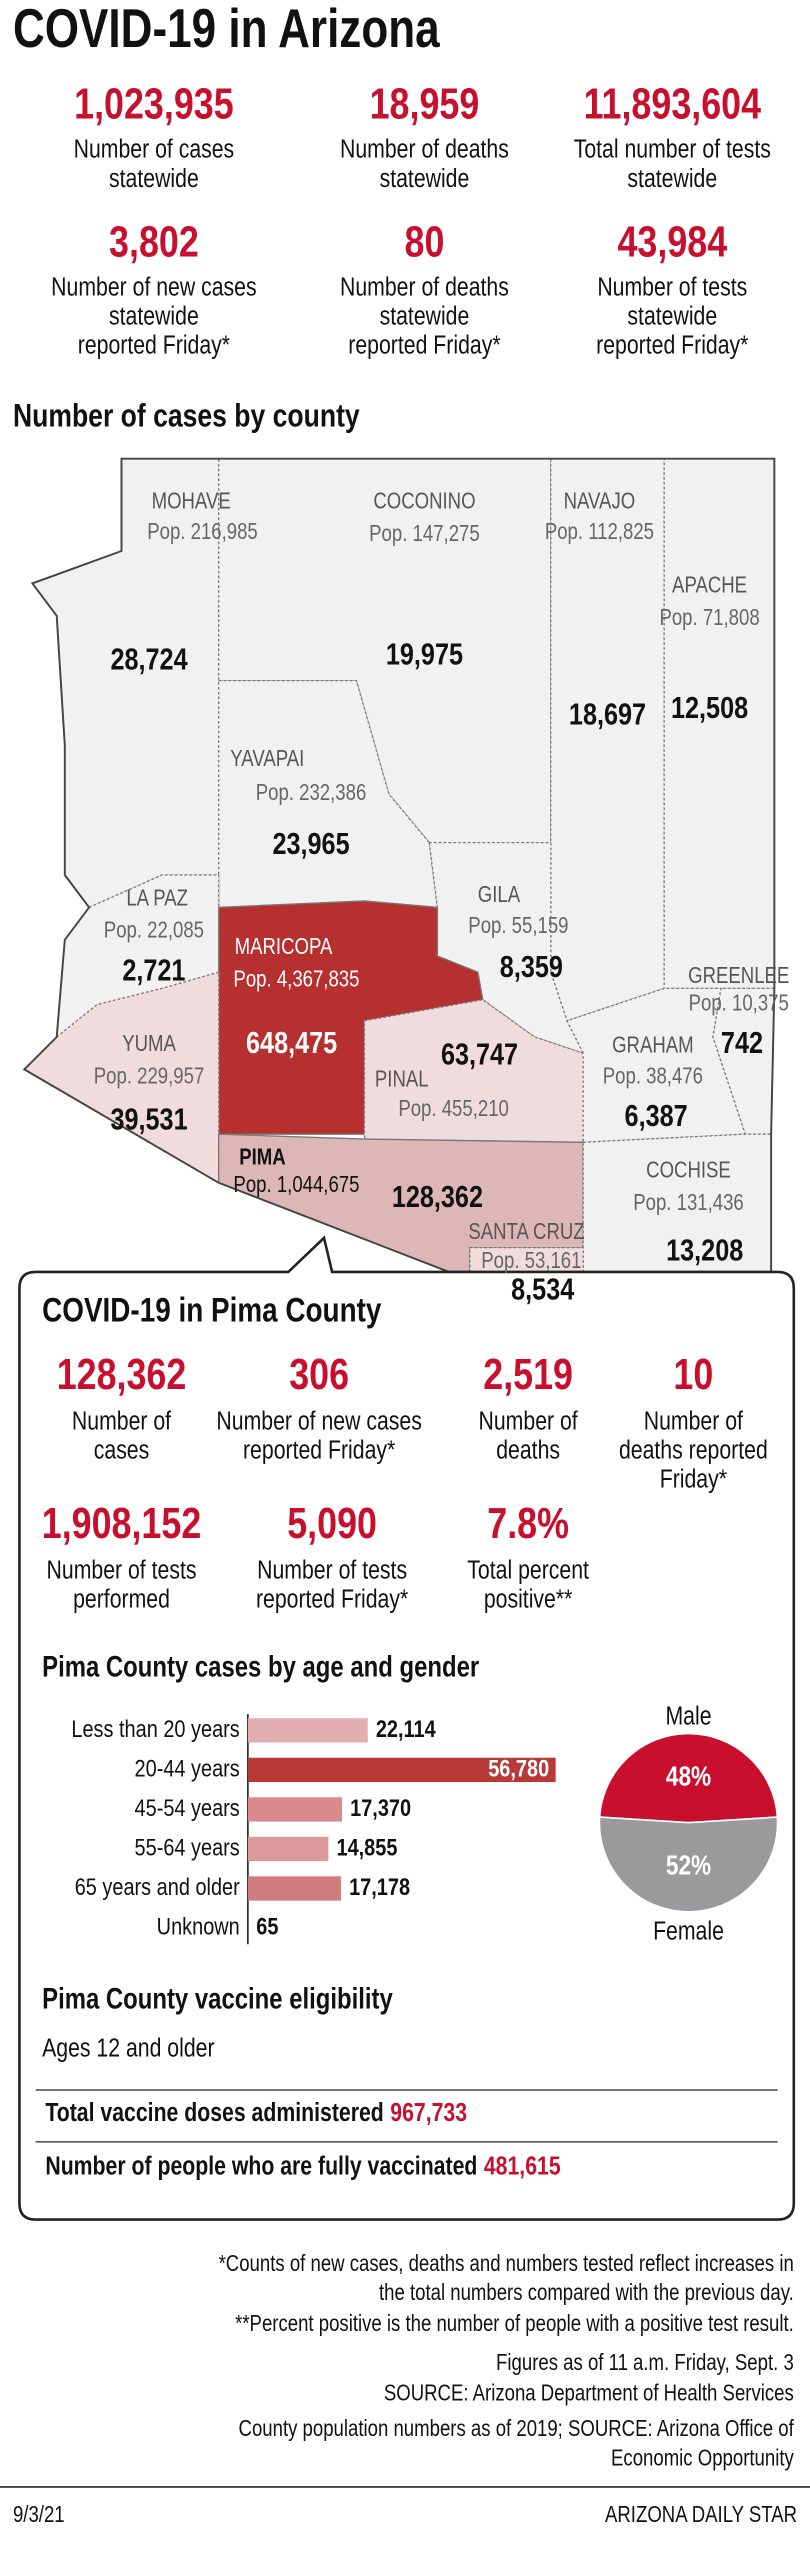 The height and width of the screenshot is (2560, 810). What do you see at coordinates (672, 150) in the screenshot?
I see `stat-label: Total number of tests` at bounding box center [672, 150].